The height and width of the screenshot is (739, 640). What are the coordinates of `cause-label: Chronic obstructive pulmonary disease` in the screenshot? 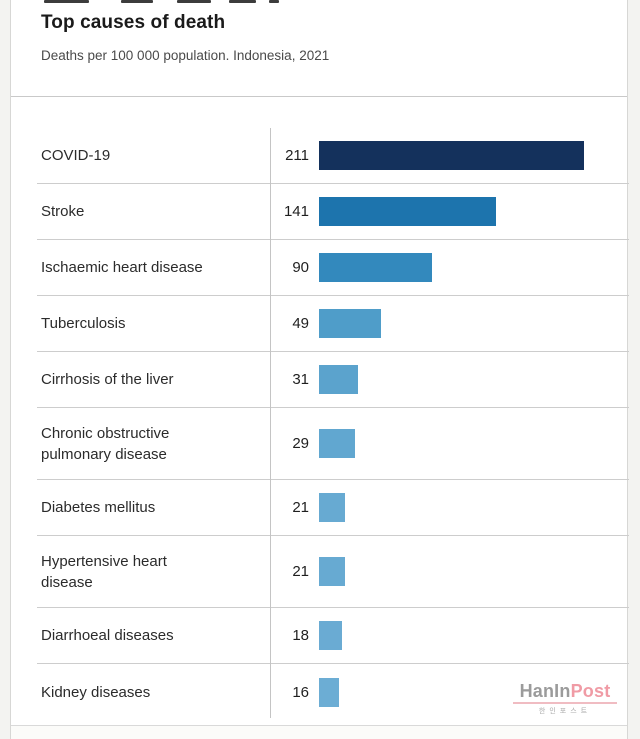 It's located at (105, 443).